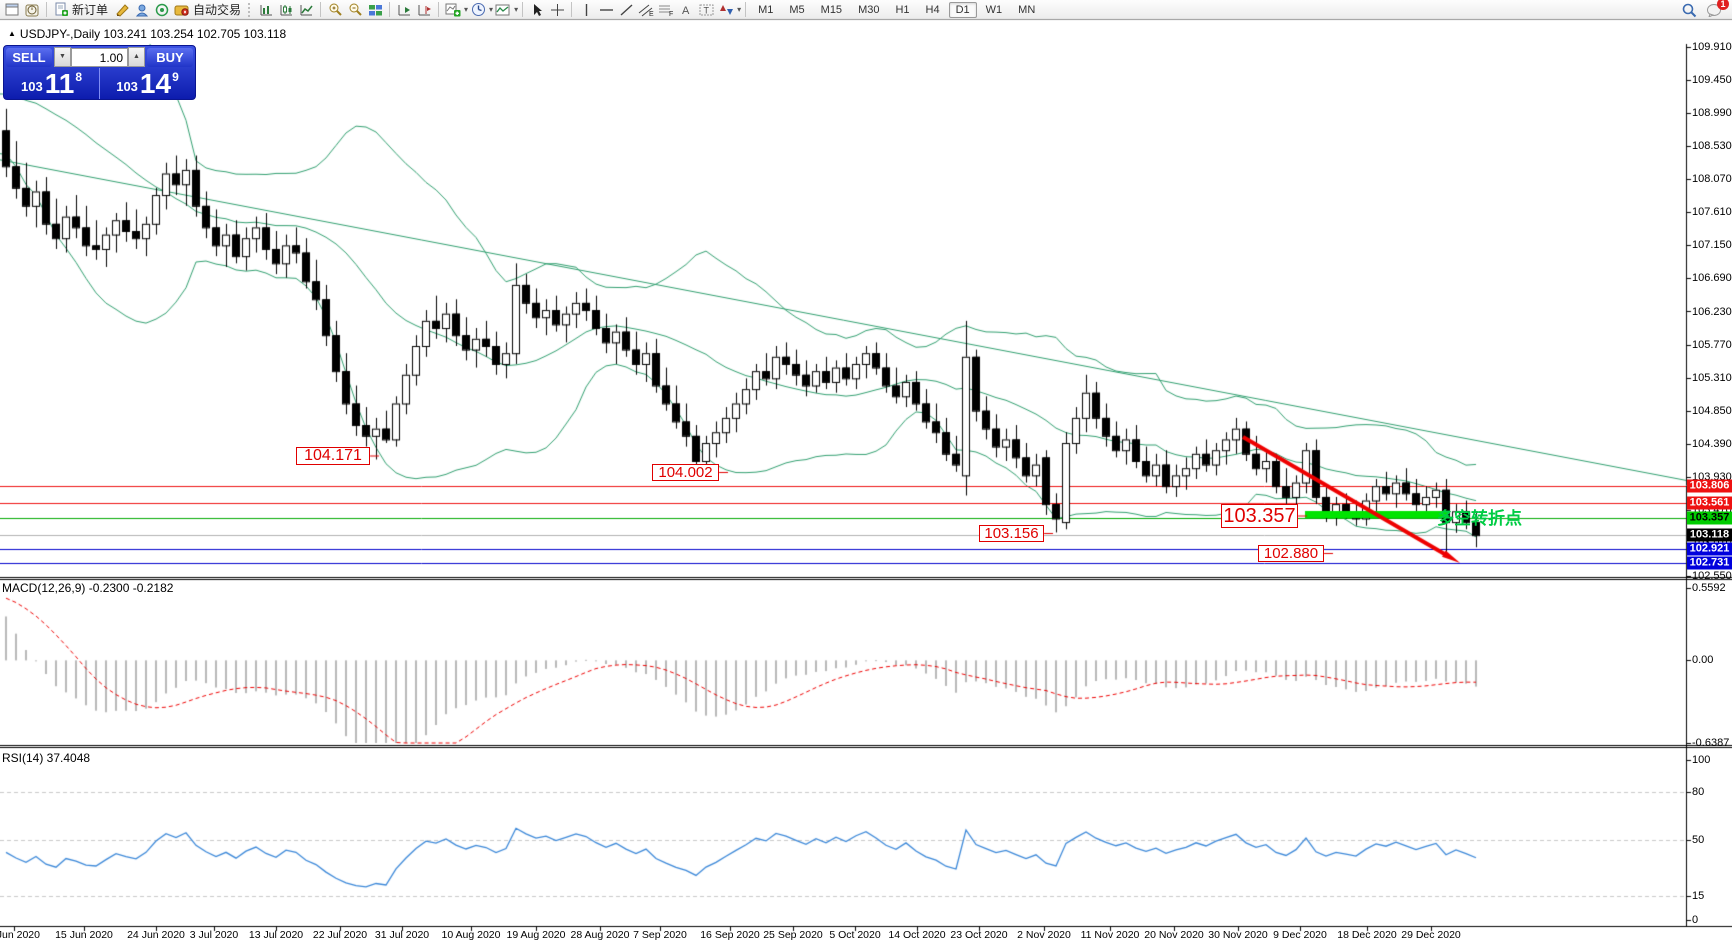 The width and height of the screenshot is (1732, 945). What do you see at coordinates (1709, 486) in the screenshot?
I see `price-tag: 103.806` at bounding box center [1709, 486].